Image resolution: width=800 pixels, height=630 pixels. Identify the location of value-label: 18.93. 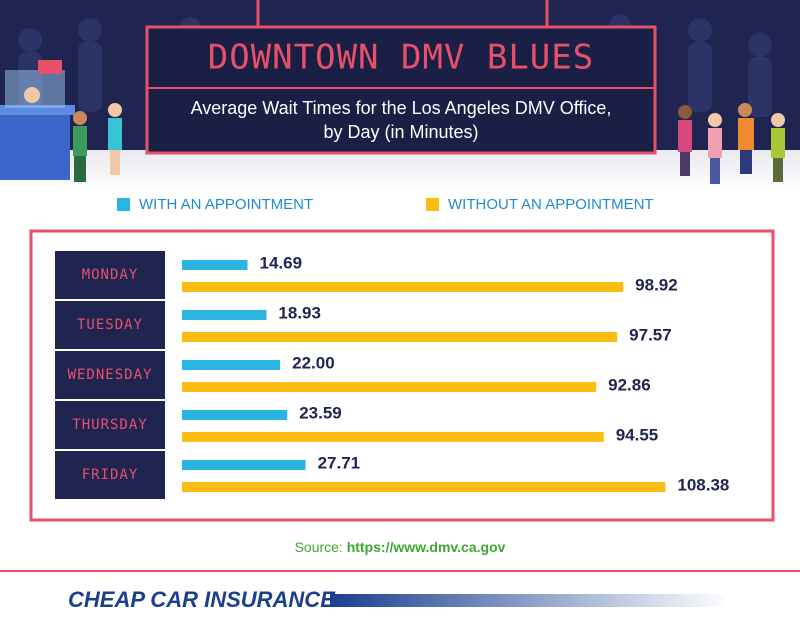
(299, 312).